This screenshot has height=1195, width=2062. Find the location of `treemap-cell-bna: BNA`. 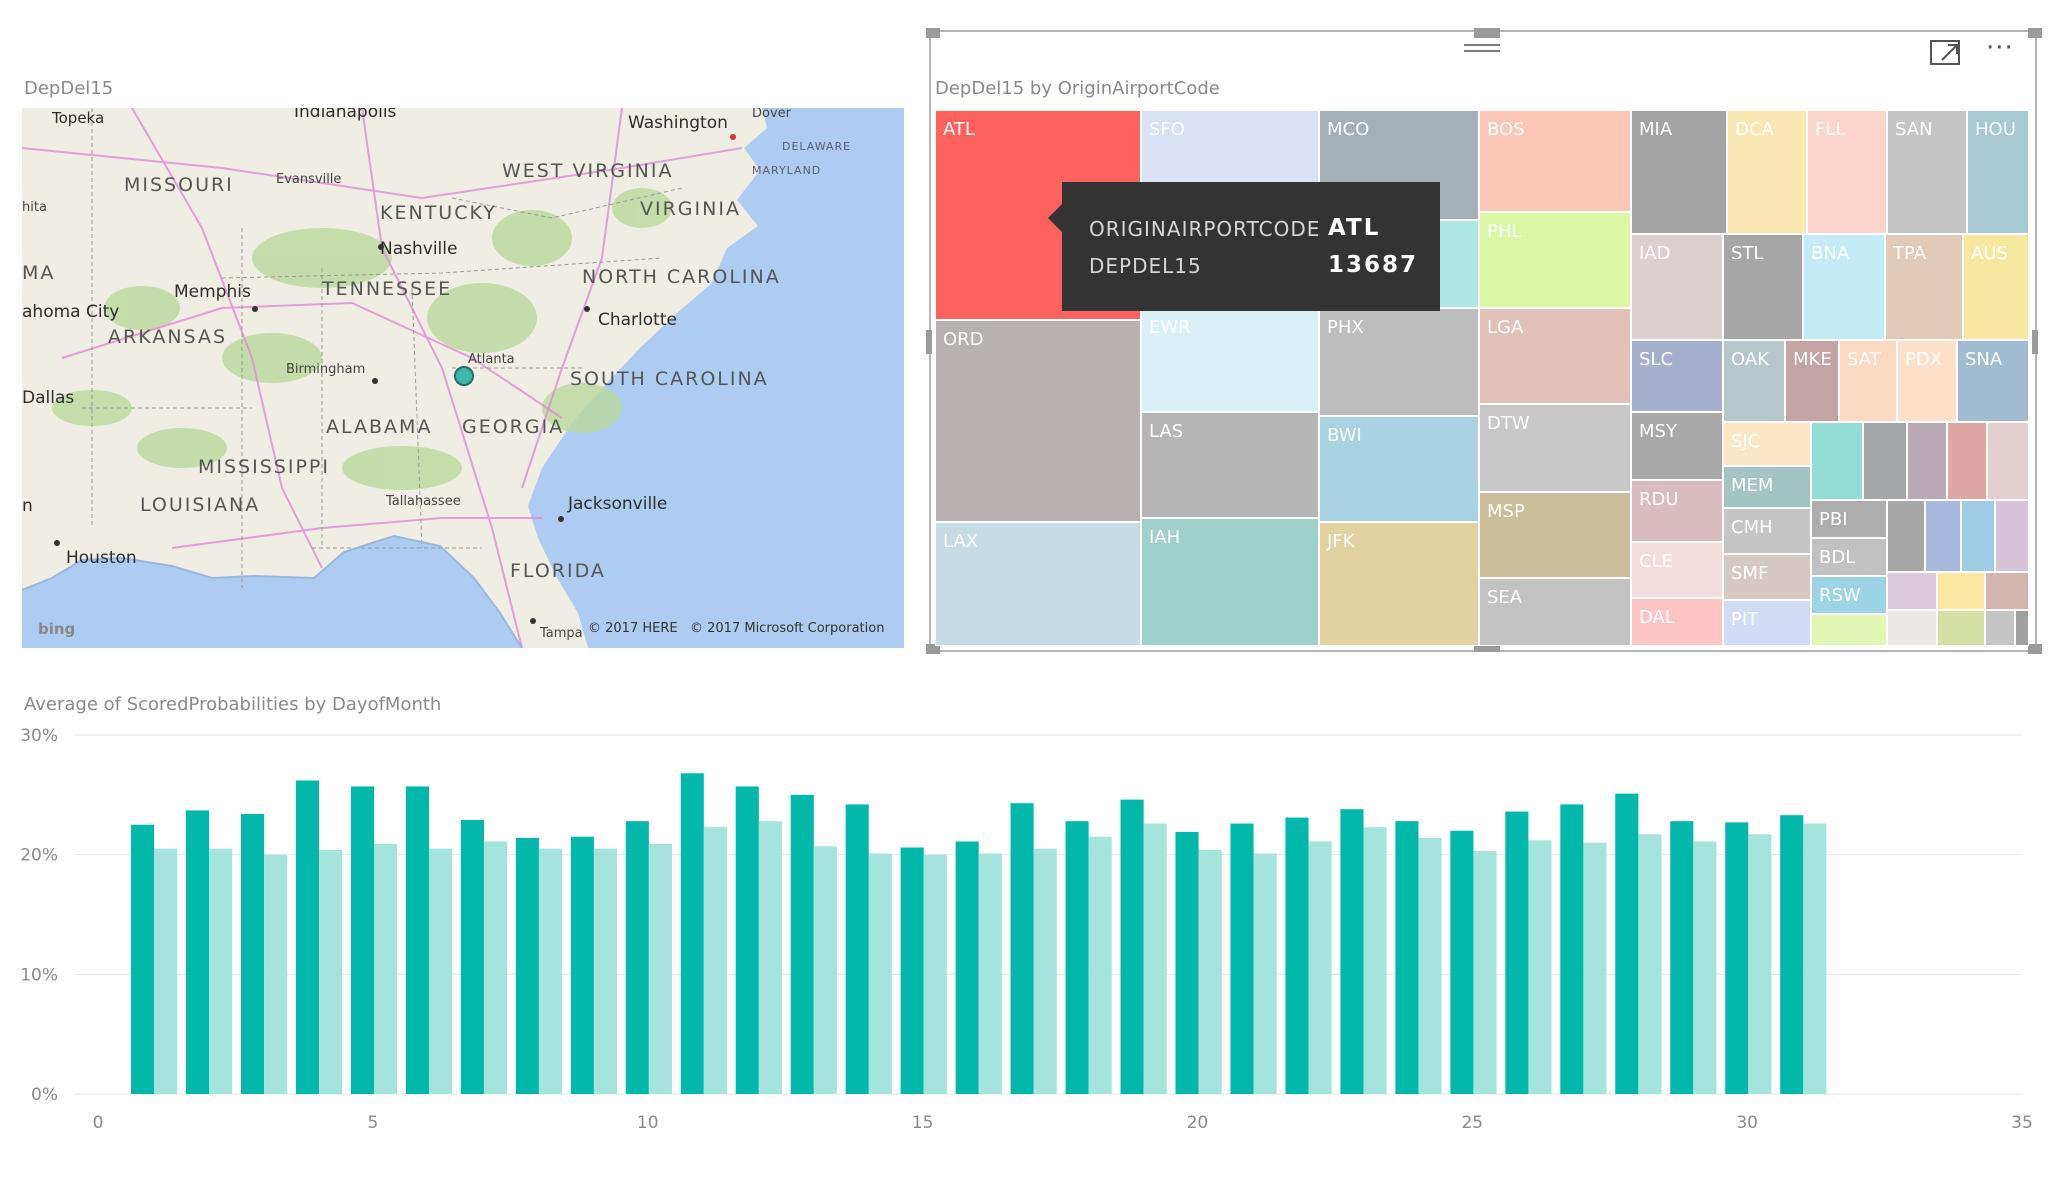

treemap-cell-bna: BNA is located at coordinates (1844, 287).